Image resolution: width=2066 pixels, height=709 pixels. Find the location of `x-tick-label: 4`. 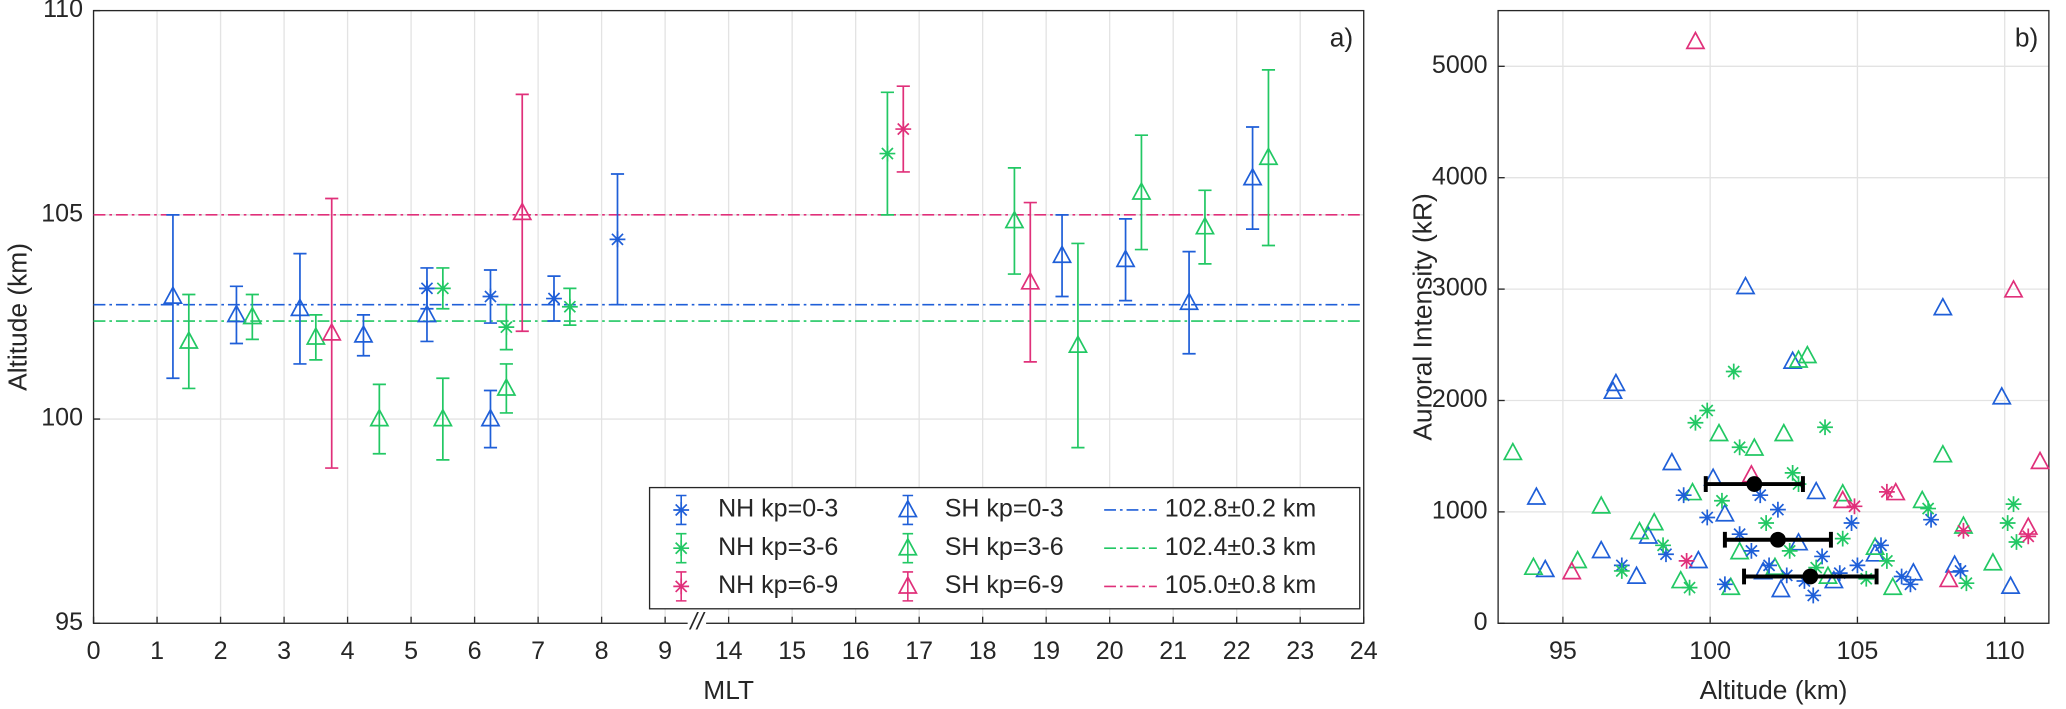

x-tick-label: 4 is located at coordinates (348, 651).